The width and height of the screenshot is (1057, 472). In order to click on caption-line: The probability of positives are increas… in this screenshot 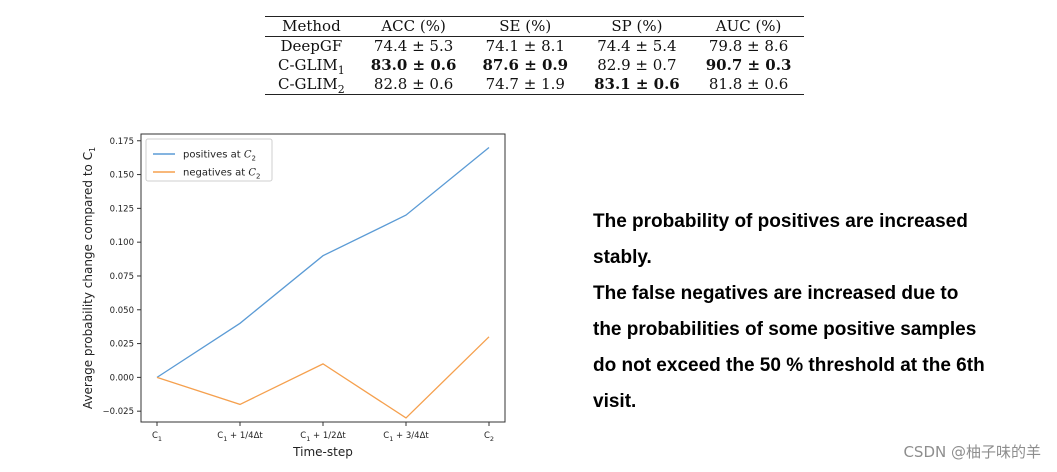, I will do `click(780, 221)`.